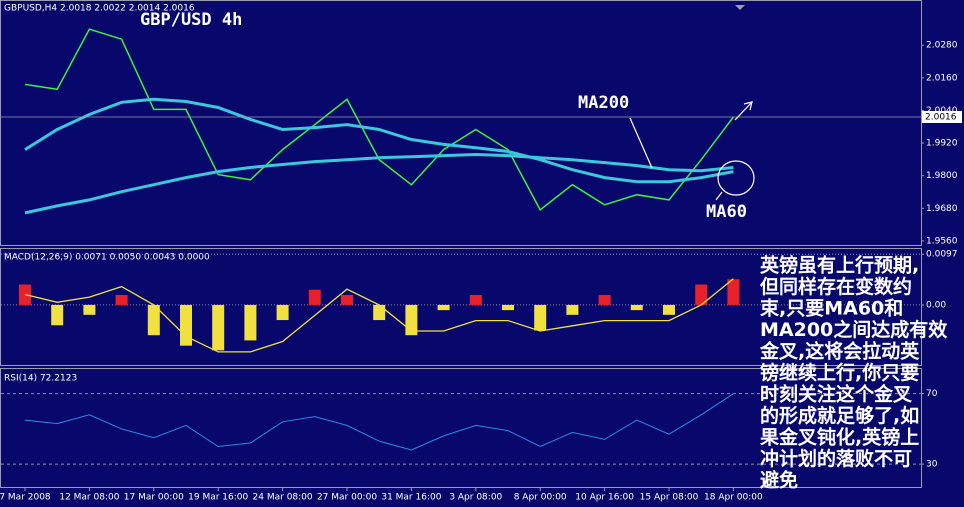  Describe the element at coordinates (411, 498) in the screenshot. I see `x-tick-label: 31 Mar 16:00` at that location.